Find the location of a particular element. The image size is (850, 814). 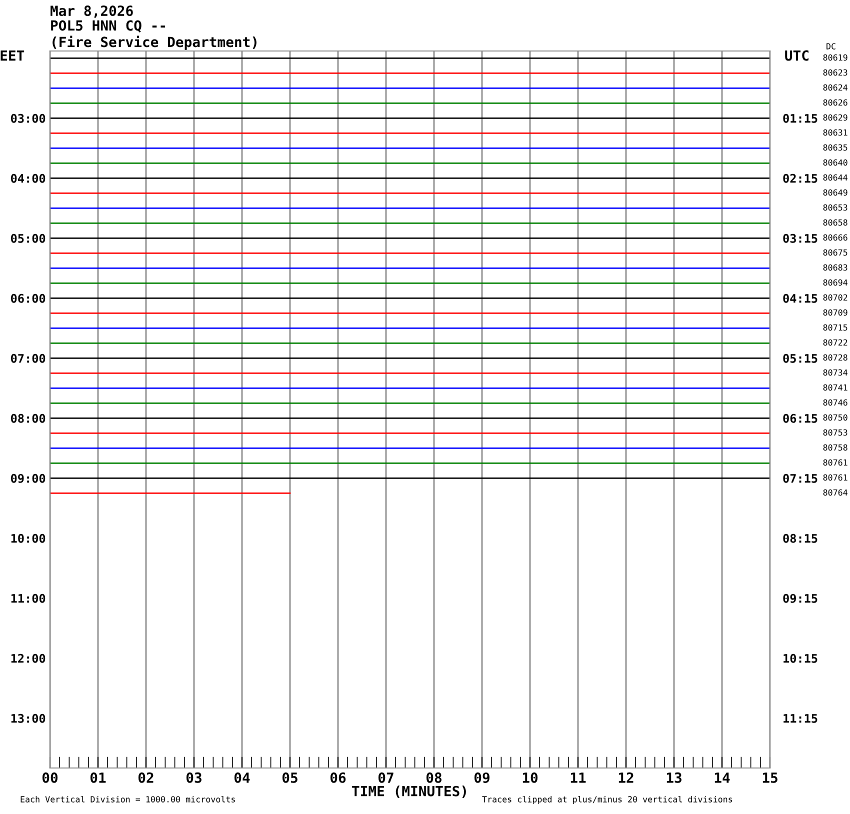

x-tick-label: 12 is located at coordinates (626, 777).